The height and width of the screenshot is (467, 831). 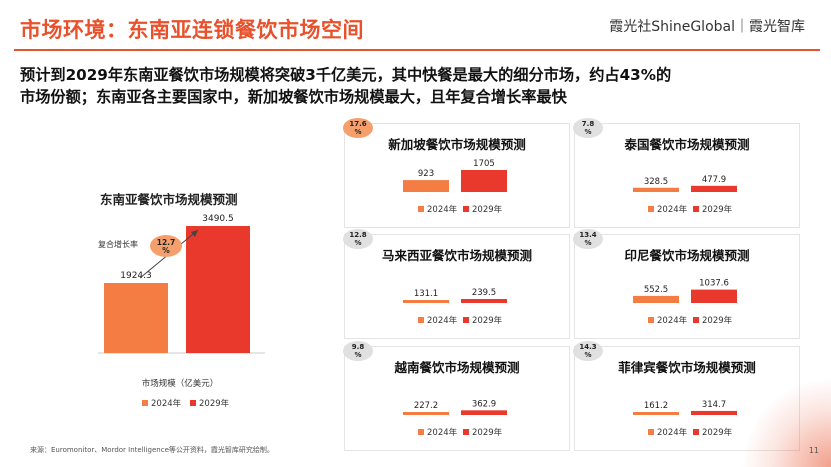 I want to click on value-2029: 314.7, so click(x=714, y=405).